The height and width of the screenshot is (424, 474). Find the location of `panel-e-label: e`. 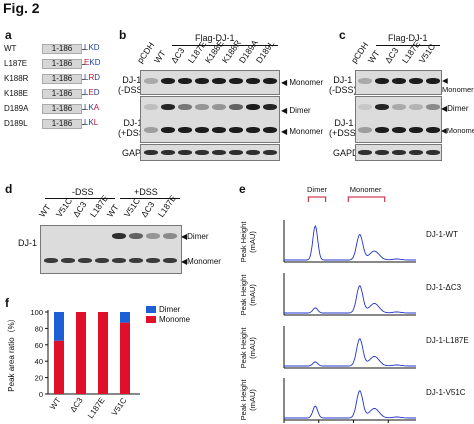

panel-e-label: e is located at coordinates (242, 189).